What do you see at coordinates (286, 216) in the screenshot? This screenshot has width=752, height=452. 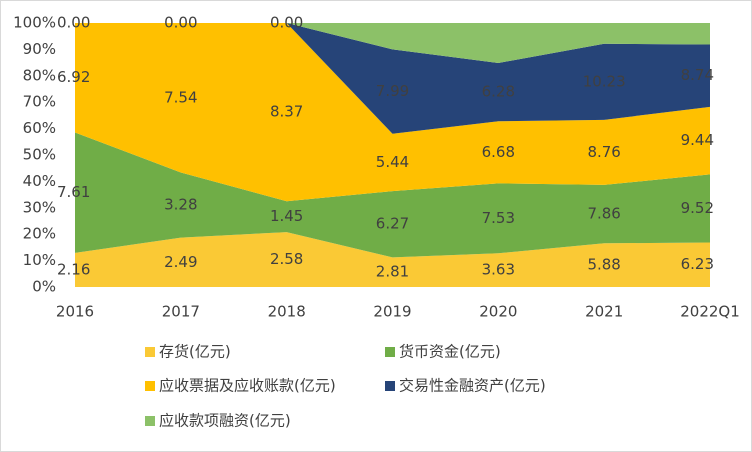 I see `data-label: 1.45` at bounding box center [286, 216].